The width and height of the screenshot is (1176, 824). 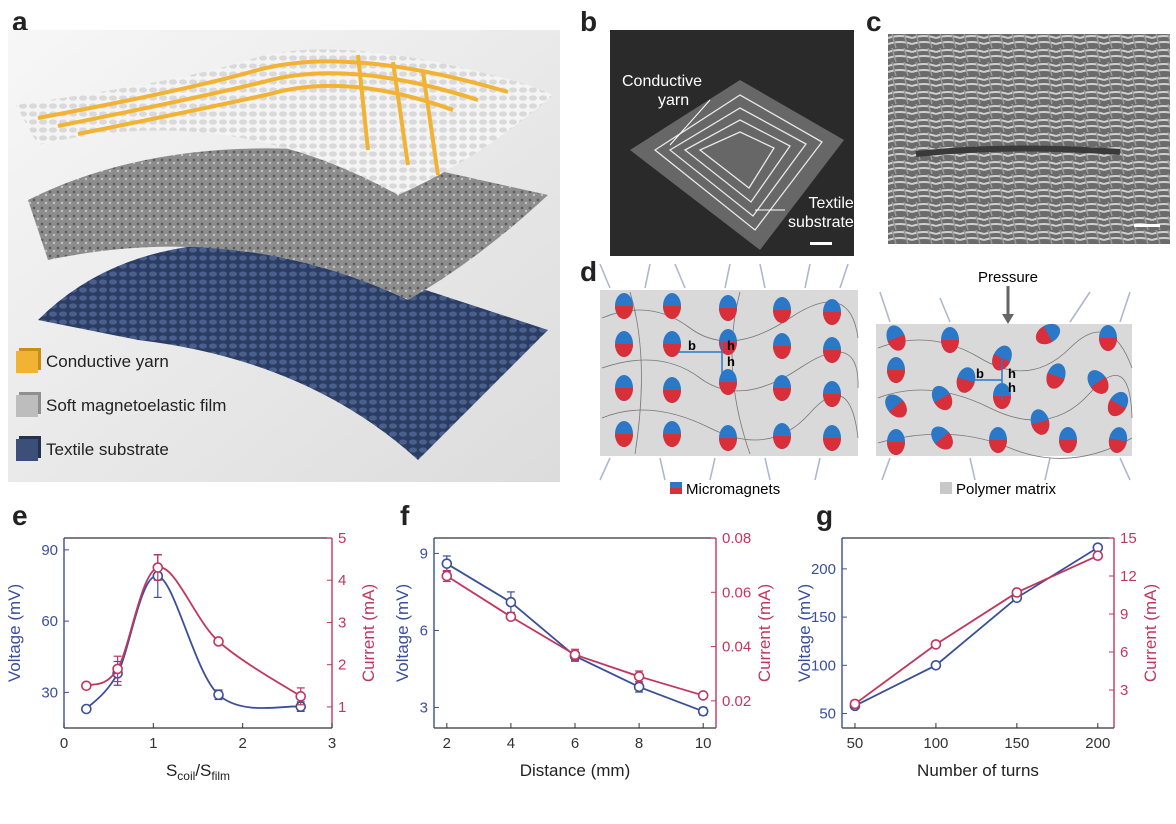 I want to click on panel-label-c: c, so click(x=874, y=21).